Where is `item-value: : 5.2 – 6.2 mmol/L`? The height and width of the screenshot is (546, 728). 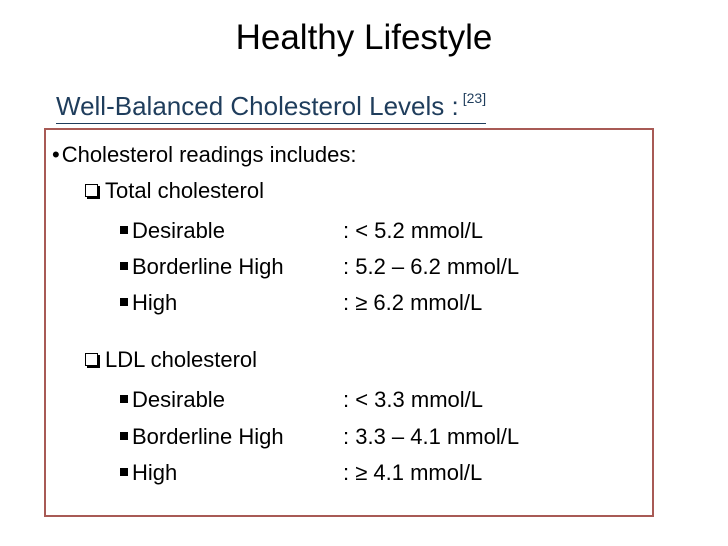
item-value: : 5.2 – 6.2 mmol/L is located at coordinates (431, 266).